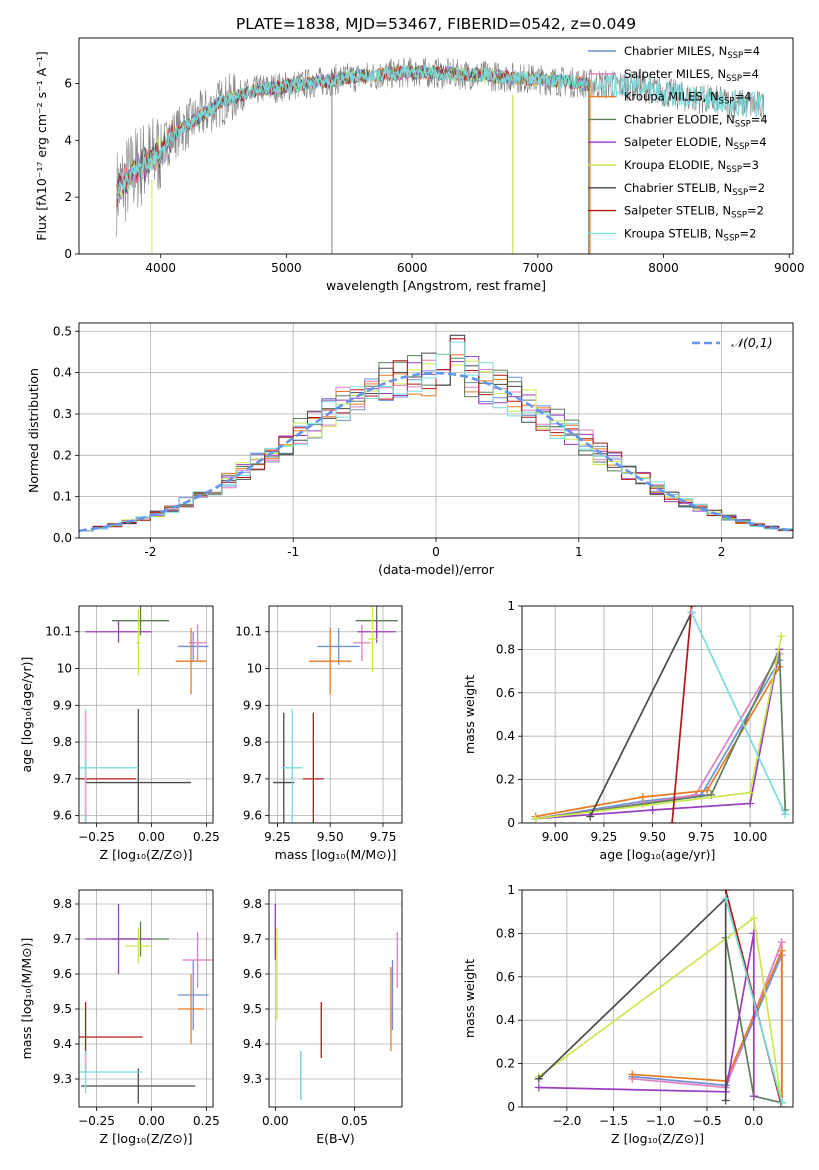 This screenshot has width=819, height=1170. Describe the element at coordinates (146, 714) in the screenshot. I see `age_vs_Z-plot-area` at that location.